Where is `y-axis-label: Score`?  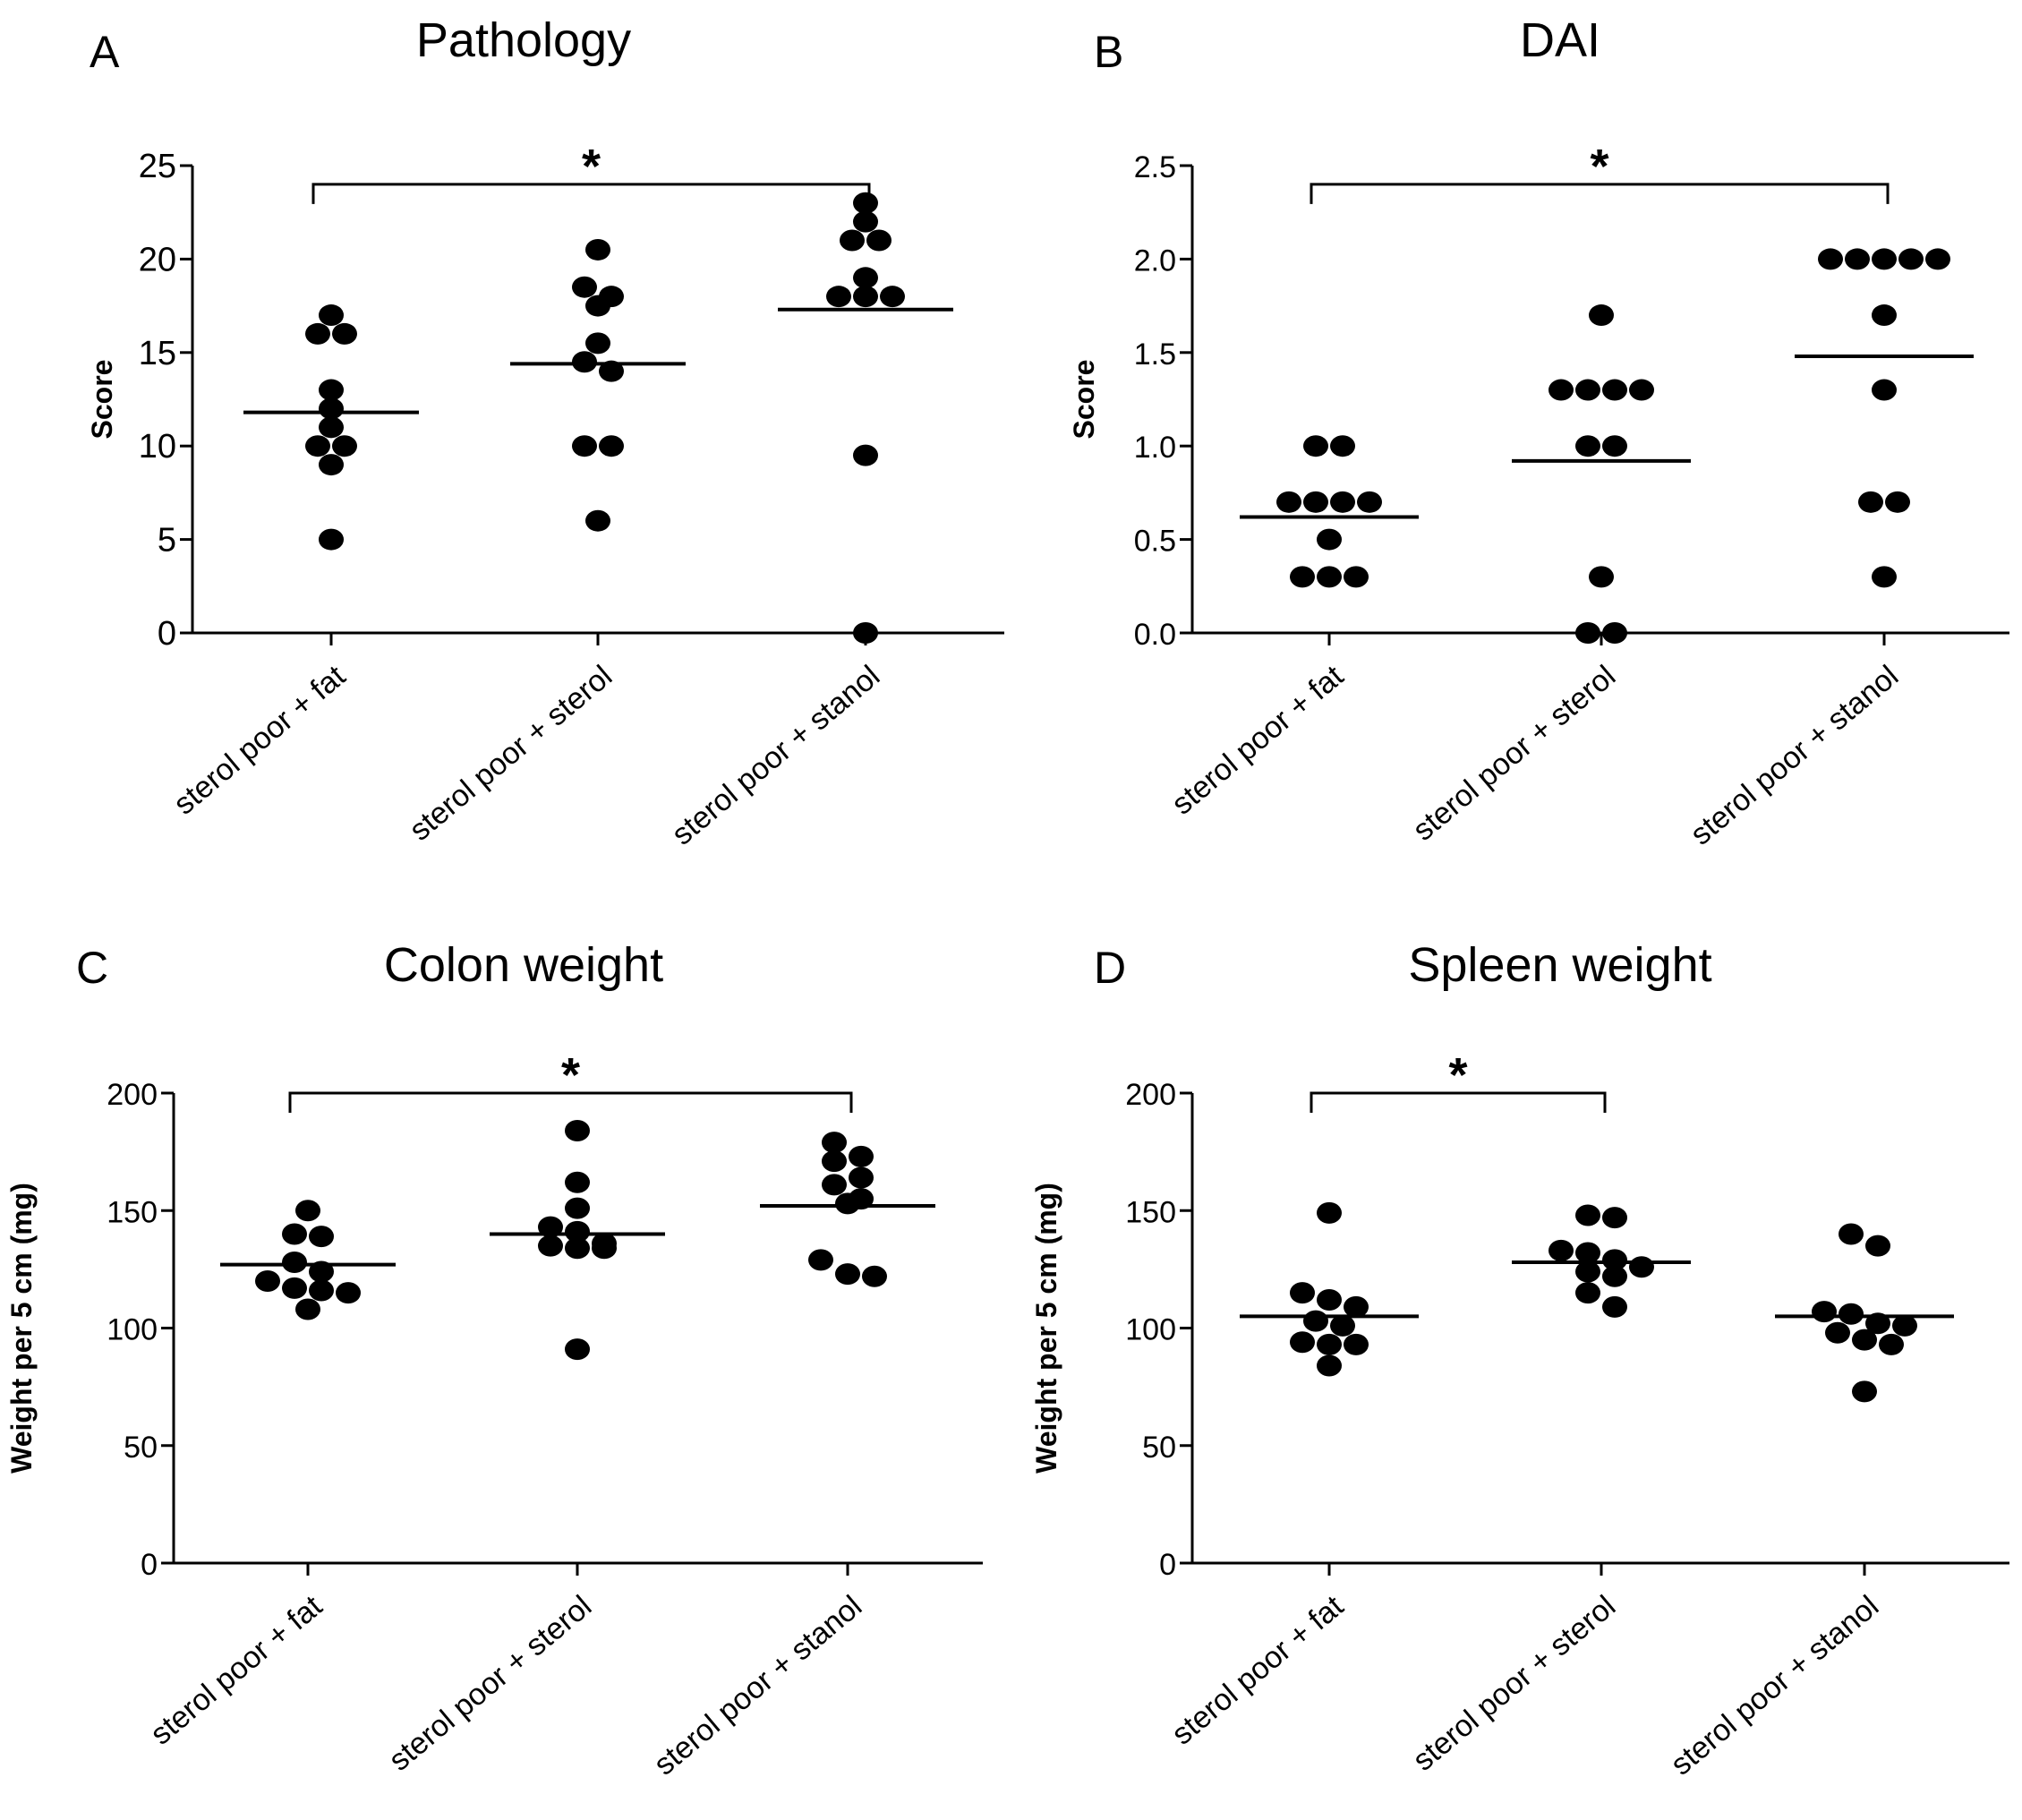
y-axis-label: Score is located at coordinates (1084, 400).